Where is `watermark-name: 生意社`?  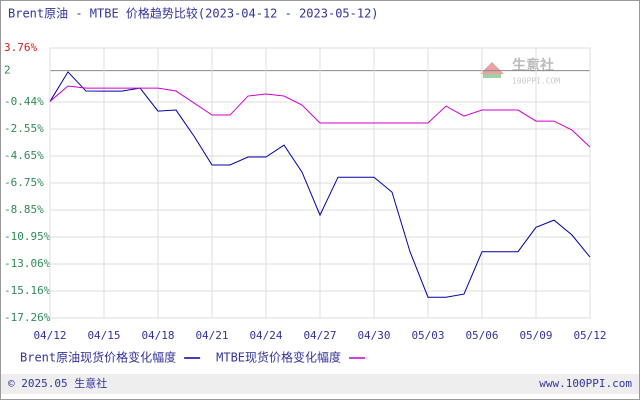 watermark-name: 生意社 is located at coordinates (533, 65).